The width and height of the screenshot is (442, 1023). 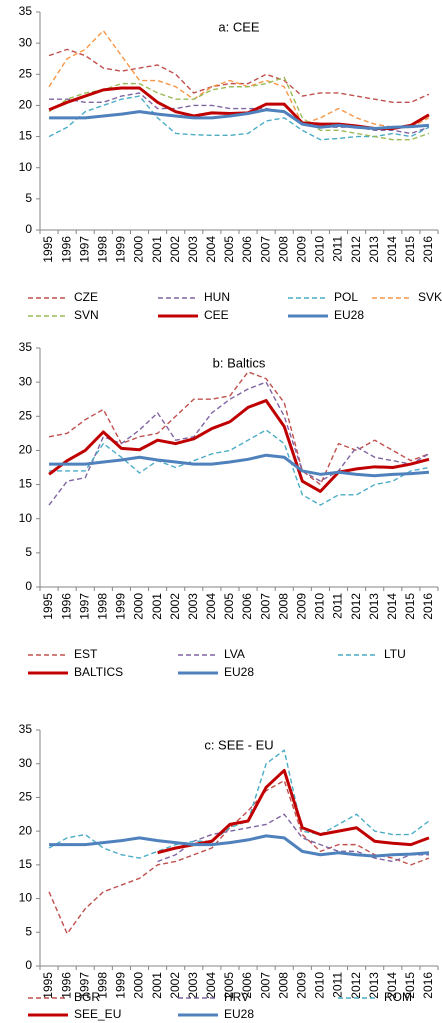 What do you see at coordinates (86, 654) in the screenshot?
I see `legend-label: EST` at bounding box center [86, 654].